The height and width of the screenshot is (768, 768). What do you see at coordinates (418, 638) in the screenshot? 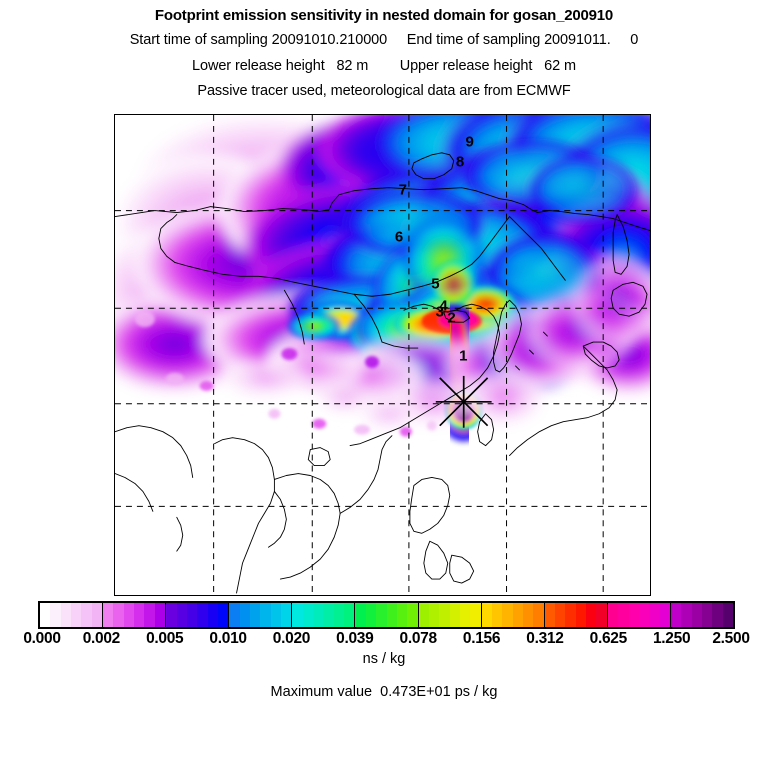
I see `colorbar-tick-6: 0.078` at bounding box center [418, 638].